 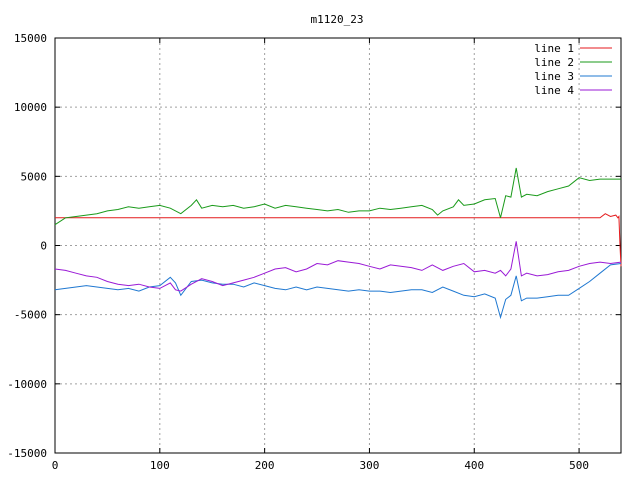 What do you see at coordinates (370, 465) in the screenshot?
I see `x-tick-label: 300` at bounding box center [370, 465].